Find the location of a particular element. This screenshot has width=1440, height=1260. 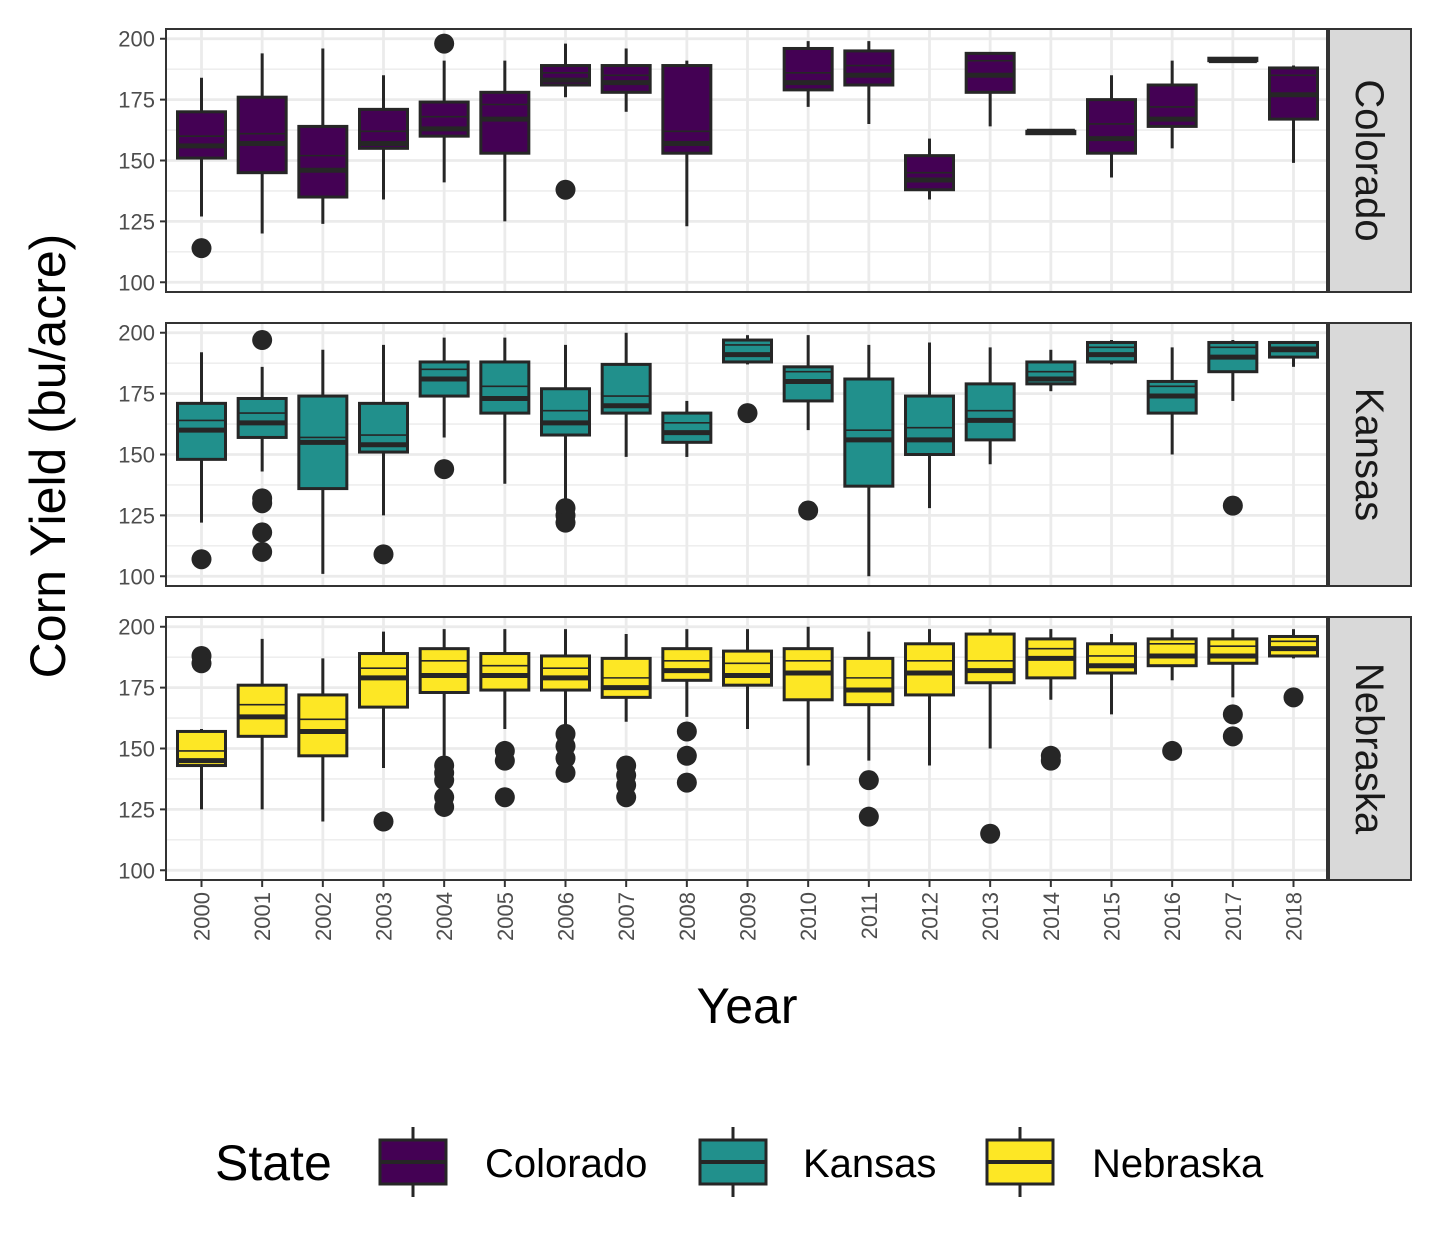

legend-item-nebraska: Nebraska is located at coordinates (1124, 1162).